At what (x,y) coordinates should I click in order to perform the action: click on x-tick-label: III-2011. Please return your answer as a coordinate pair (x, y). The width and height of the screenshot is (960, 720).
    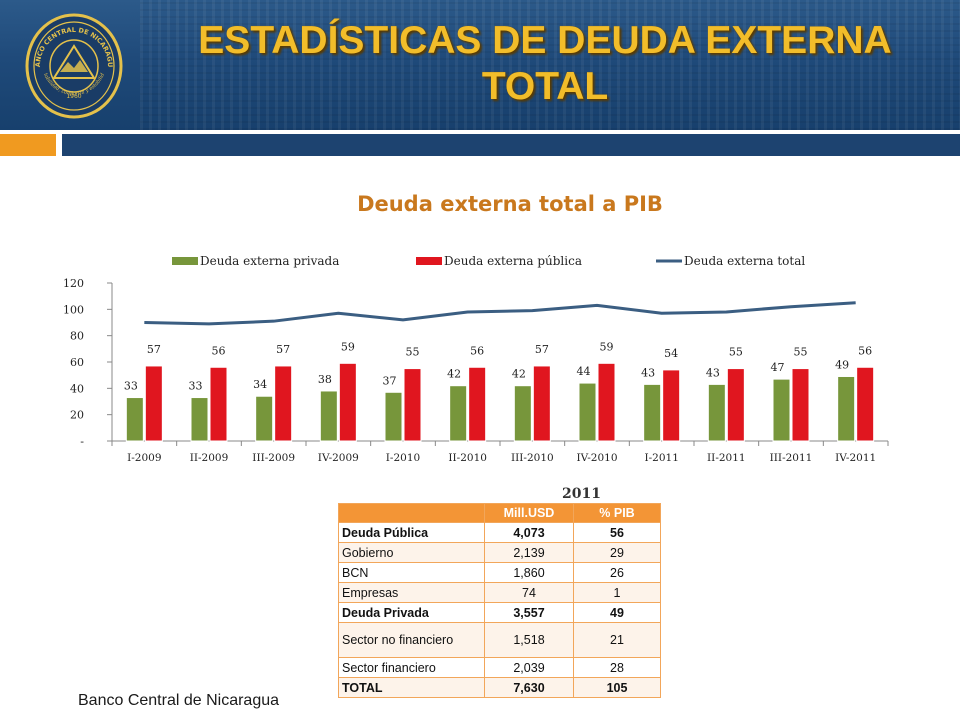
    Looking at the image, I should click on (791, 458).